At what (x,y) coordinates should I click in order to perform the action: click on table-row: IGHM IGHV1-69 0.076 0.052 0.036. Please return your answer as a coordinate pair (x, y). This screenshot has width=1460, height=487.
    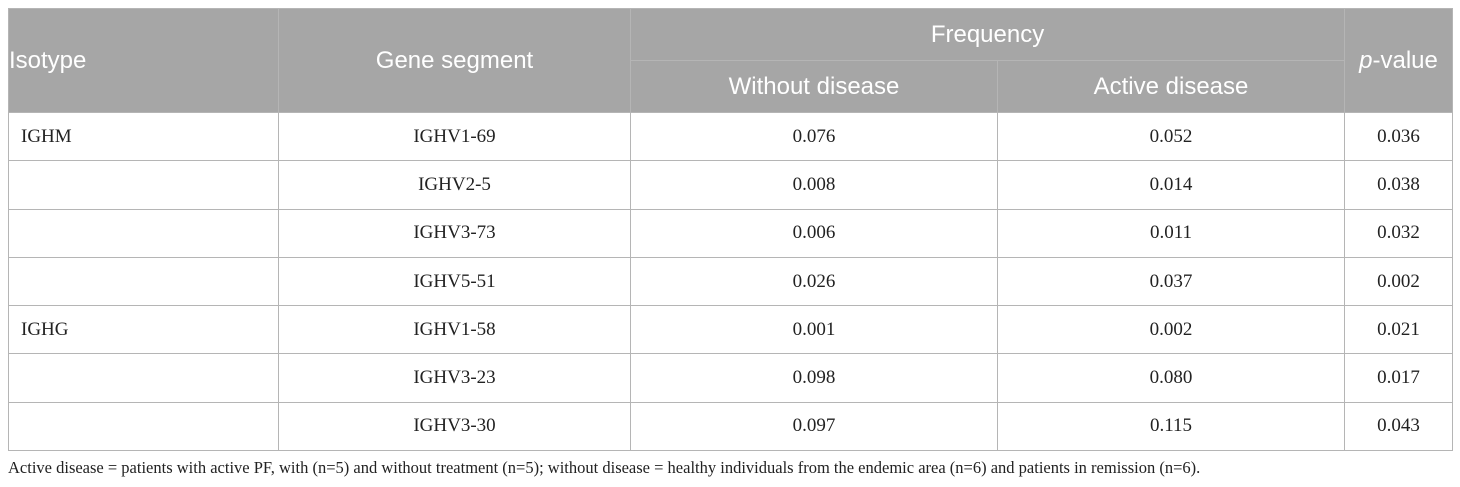
    Looking at the image, I should click on (731, 136).